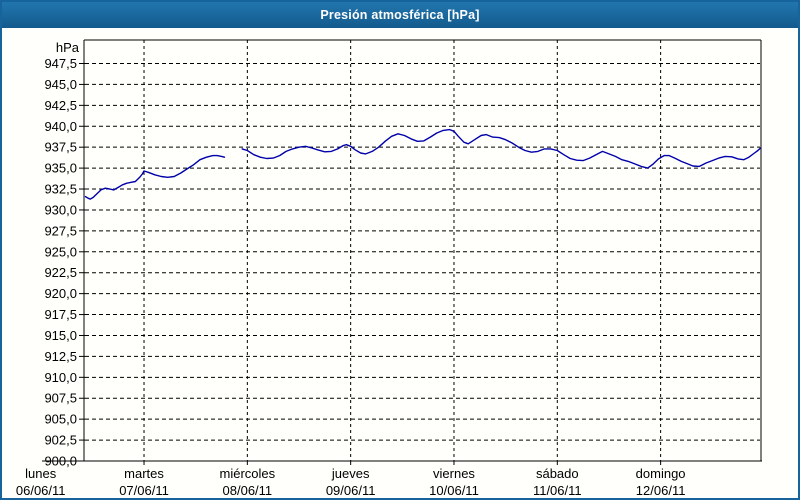  I want to click on y-axis-tick-label: 940,0, so click(60, 126).